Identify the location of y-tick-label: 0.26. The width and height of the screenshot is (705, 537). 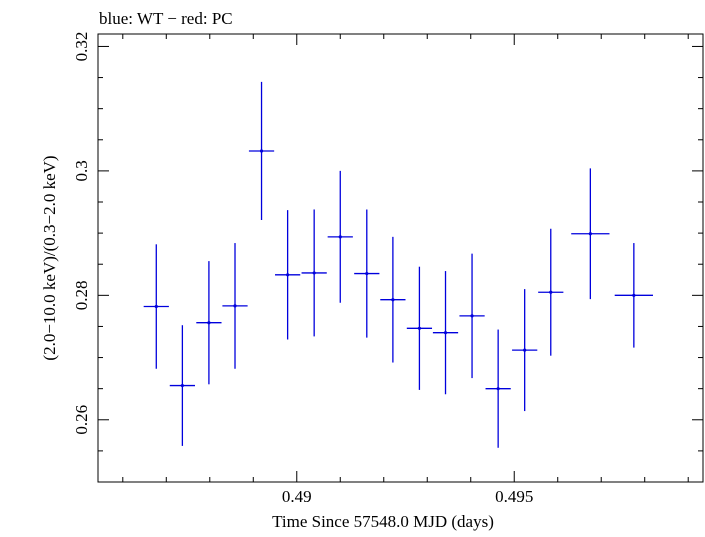
(81, 420).